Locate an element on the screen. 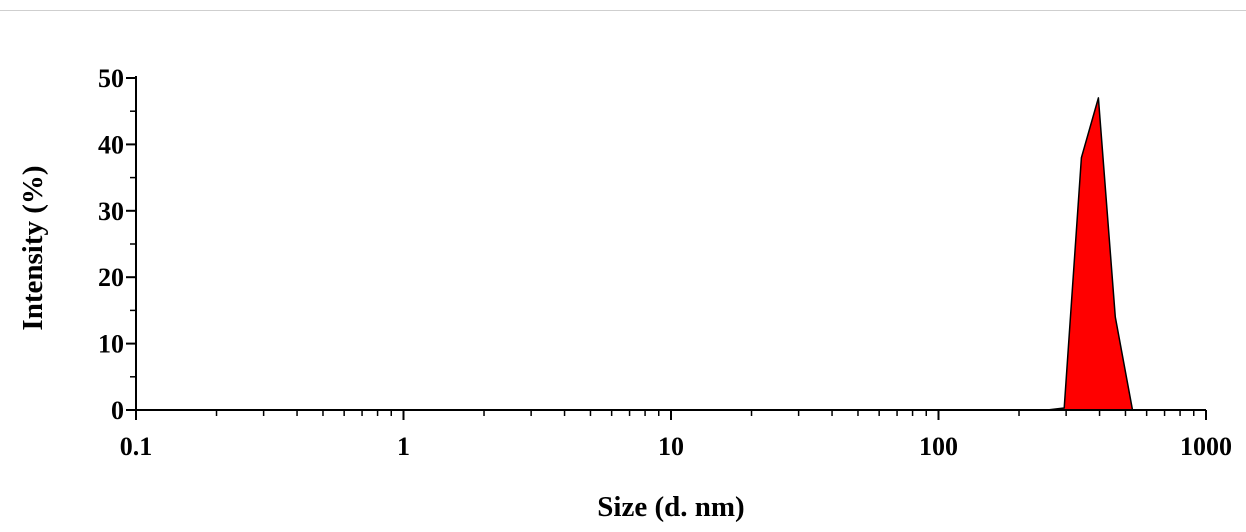 This screenshot has height=532, width=1246. y-tick-label: 50 is located at coordinates (111, 78).